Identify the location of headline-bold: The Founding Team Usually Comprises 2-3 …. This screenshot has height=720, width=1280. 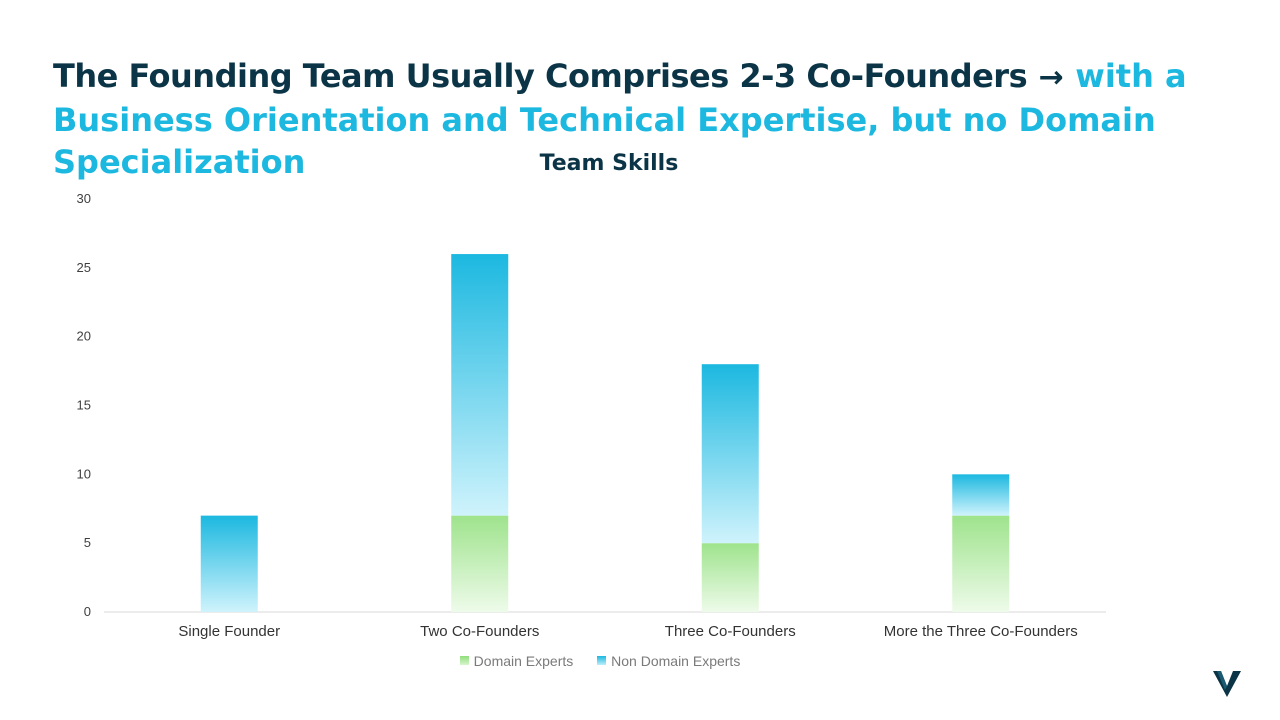
(540, 76).